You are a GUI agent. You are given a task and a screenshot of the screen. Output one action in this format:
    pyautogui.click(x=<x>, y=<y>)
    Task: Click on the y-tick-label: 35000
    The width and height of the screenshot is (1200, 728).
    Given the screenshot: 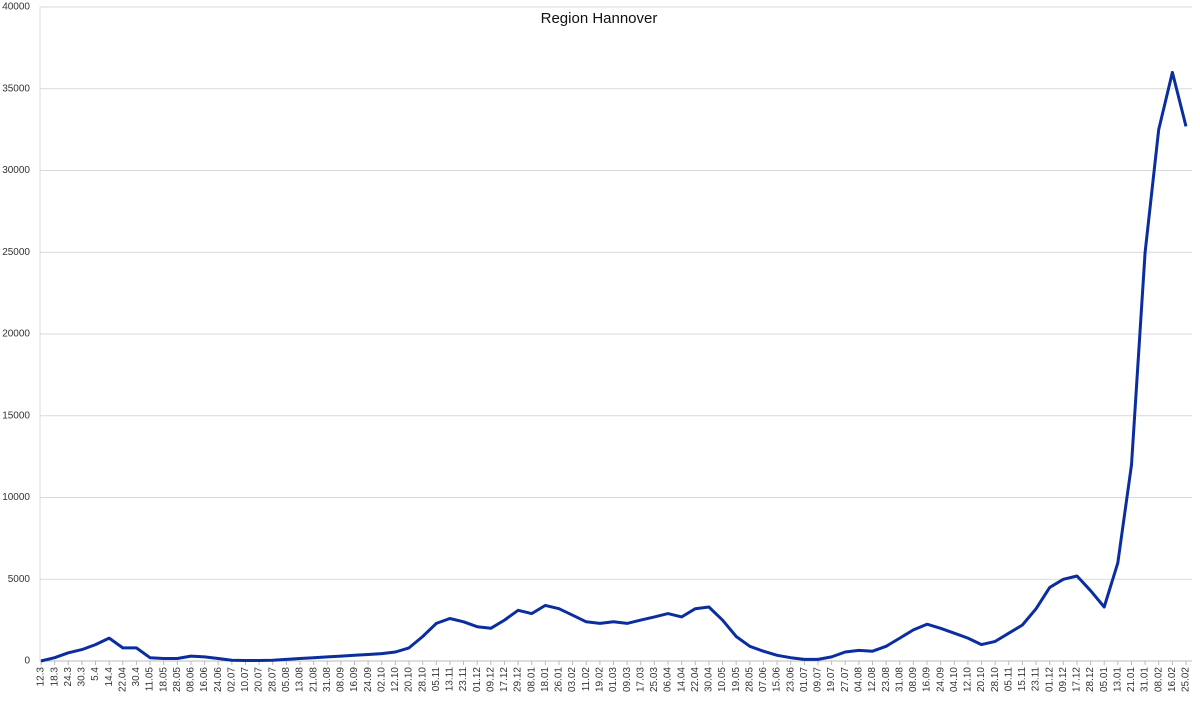 What is the action you would take?
    pyautogui.click(x=16, y=88)
    